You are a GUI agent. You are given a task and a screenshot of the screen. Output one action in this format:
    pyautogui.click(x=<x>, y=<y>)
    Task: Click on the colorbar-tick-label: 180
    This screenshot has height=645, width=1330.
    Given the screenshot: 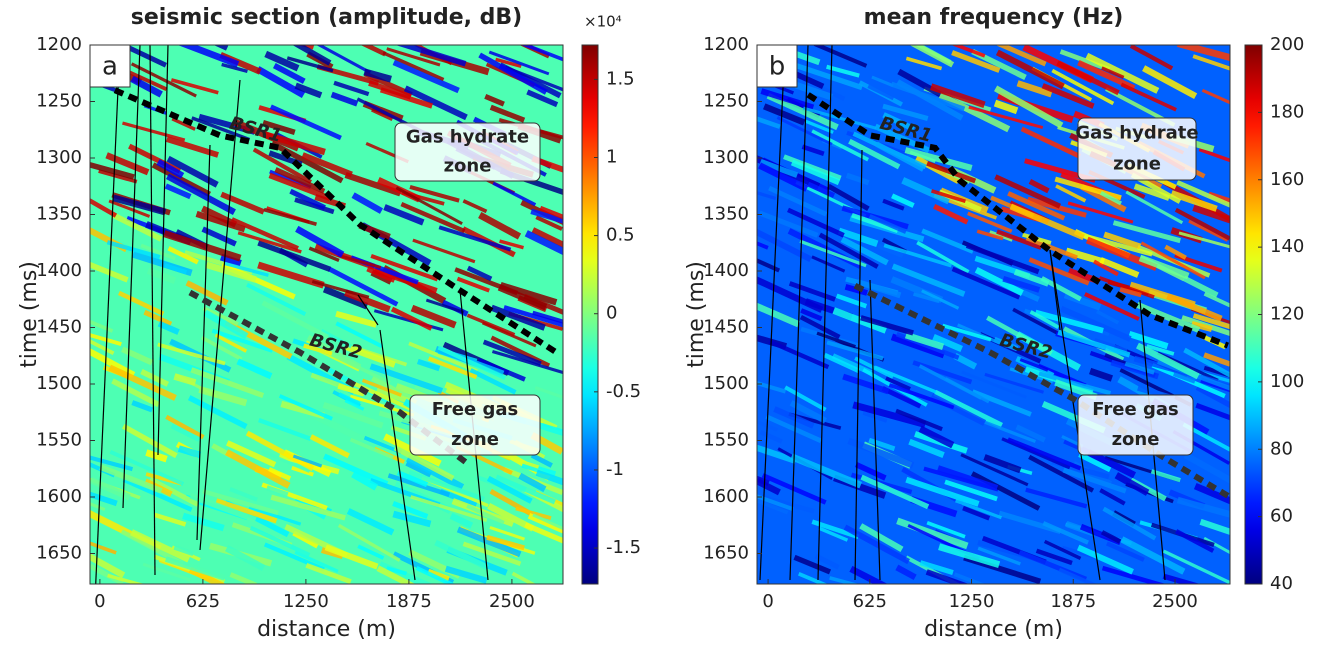 What is the action you would take?
    pyautogui.click(x=1287, y=111)
    